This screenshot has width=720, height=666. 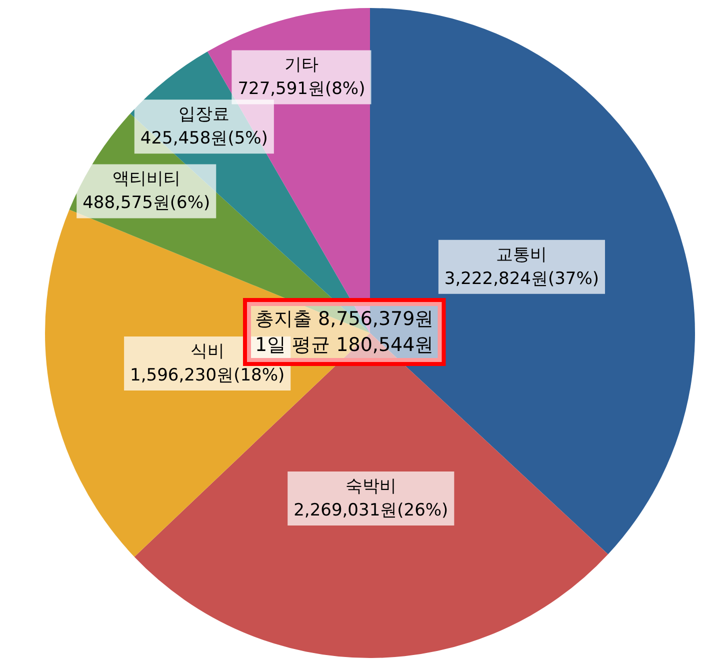 What do you see at coordinates (204, 114) in the screenshot?
I see `slice-label: 입장료` at bounding box center [204, 114].